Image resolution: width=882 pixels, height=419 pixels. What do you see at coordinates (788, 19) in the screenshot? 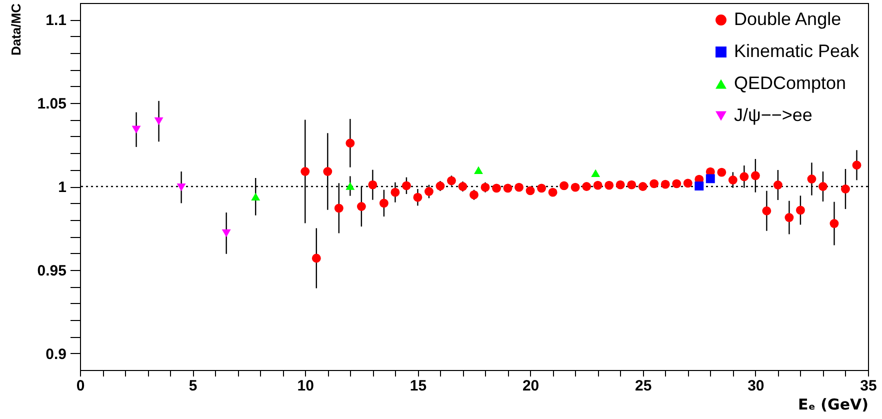
I see `legend-label: Double Angle` at bounding box center [788, 19].